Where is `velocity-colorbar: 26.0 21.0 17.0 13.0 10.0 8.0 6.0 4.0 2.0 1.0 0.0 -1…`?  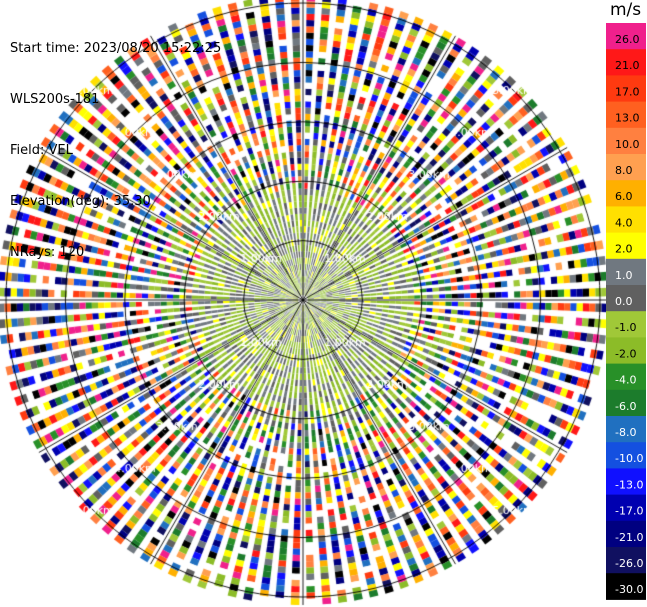 velocity-colorbar: 26.0 21.0 17.0 13.0 10.0 8.0 6.0 4.0 2.0 1.0 0.0 -1… is located at coordinates (626, 311).